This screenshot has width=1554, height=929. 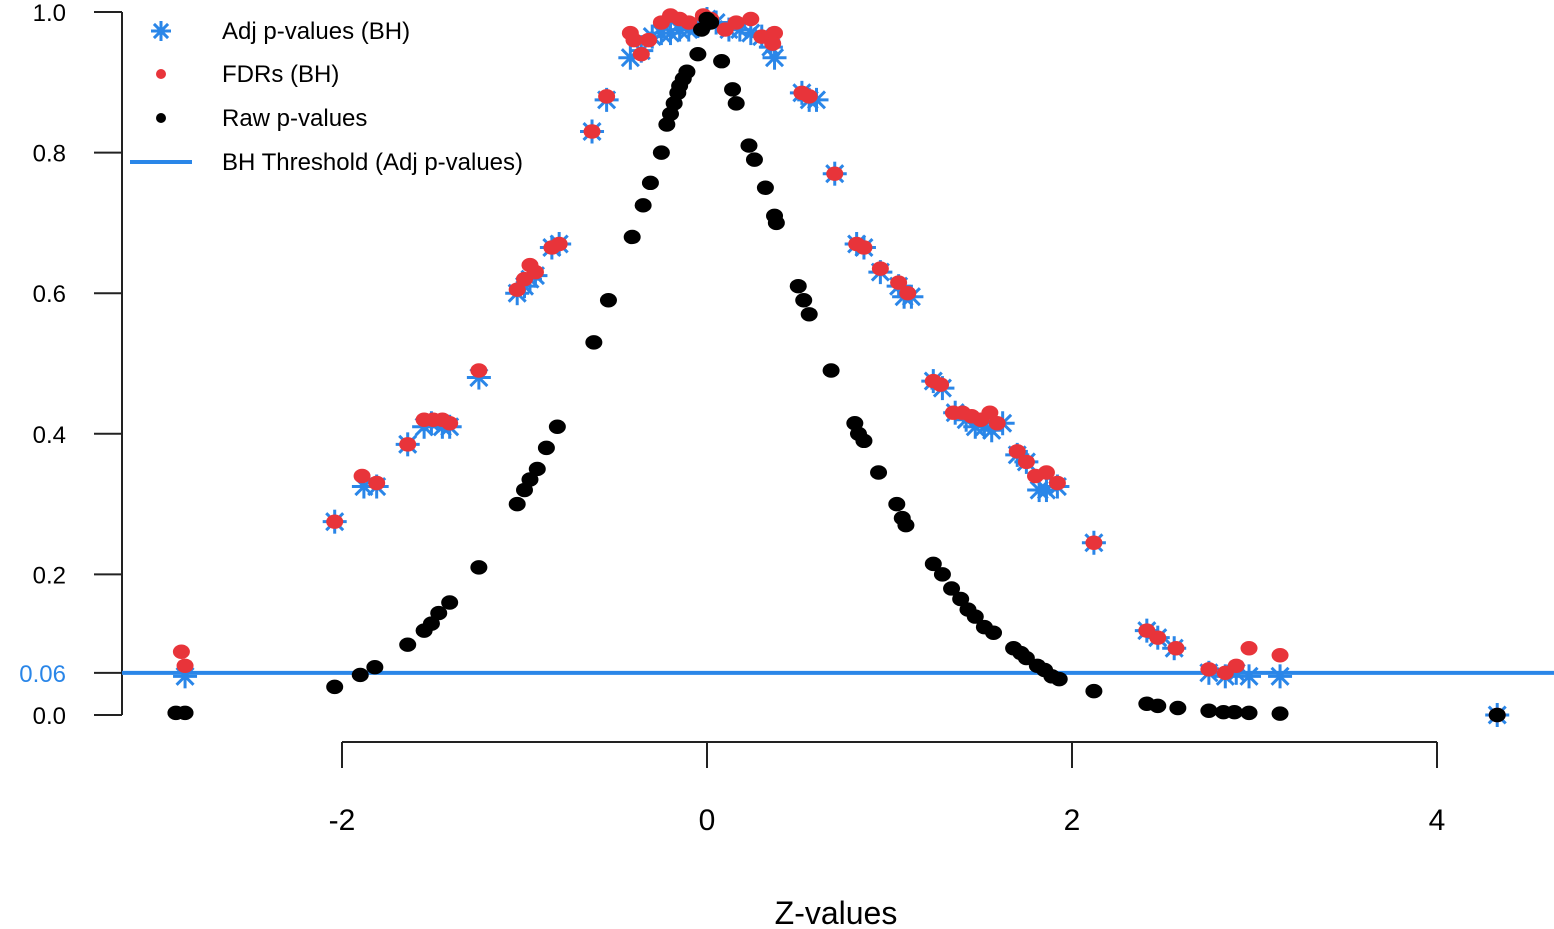 What do you see at coordinates (294, 118) in the screenshot?
I see `legend-label: Raw p-values` at bounding box center [294, 118].